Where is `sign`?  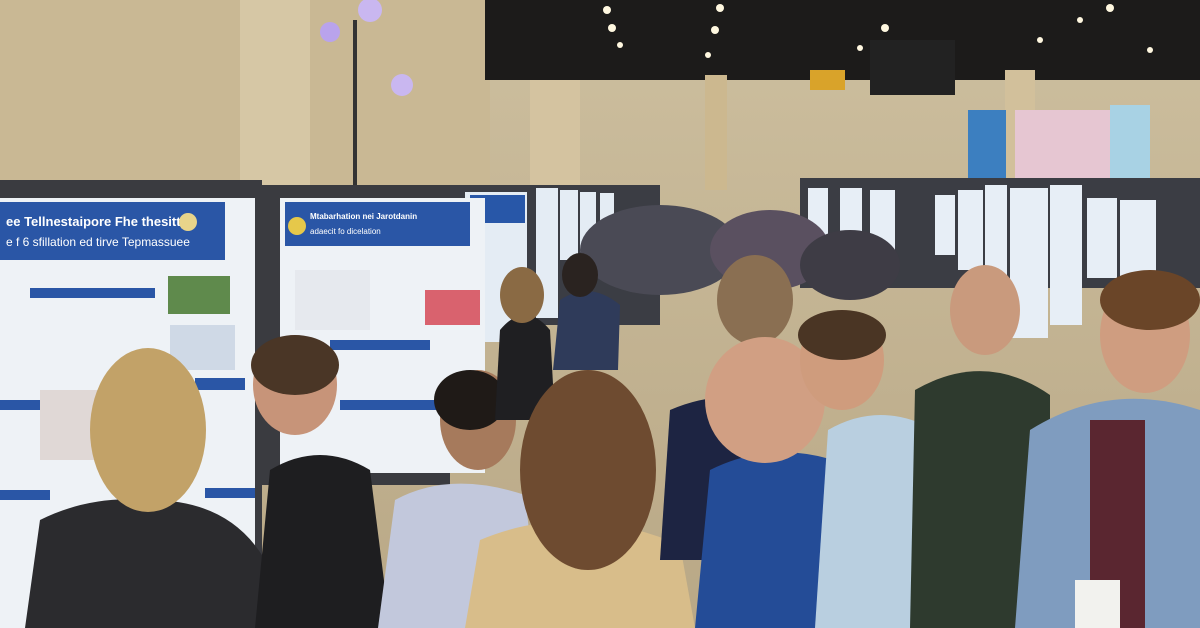
sign is located at coordinates (827, 80).